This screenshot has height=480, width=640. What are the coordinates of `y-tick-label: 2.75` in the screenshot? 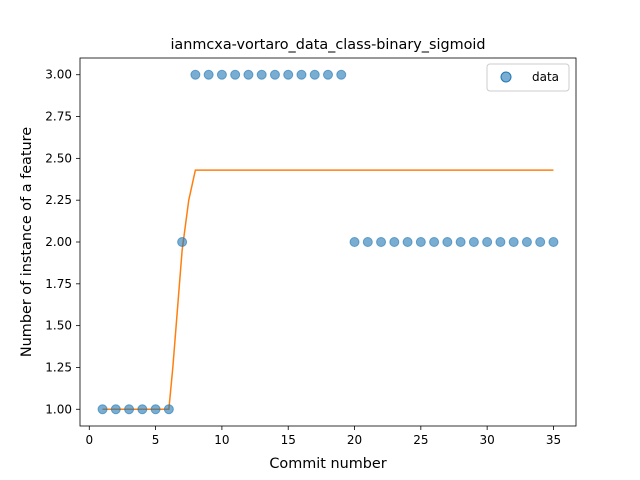 It's located at (58, 117).